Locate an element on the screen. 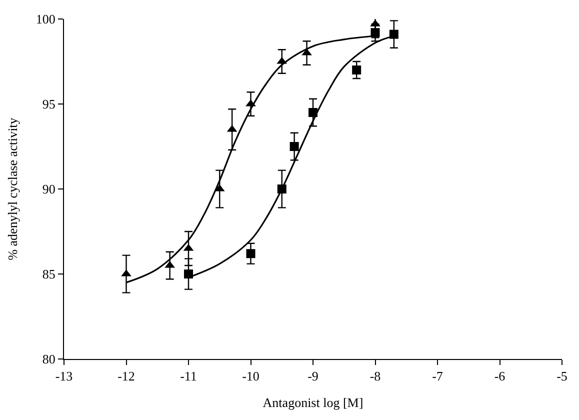  y-tick-label: 85 is located at coordinates (49, 274).